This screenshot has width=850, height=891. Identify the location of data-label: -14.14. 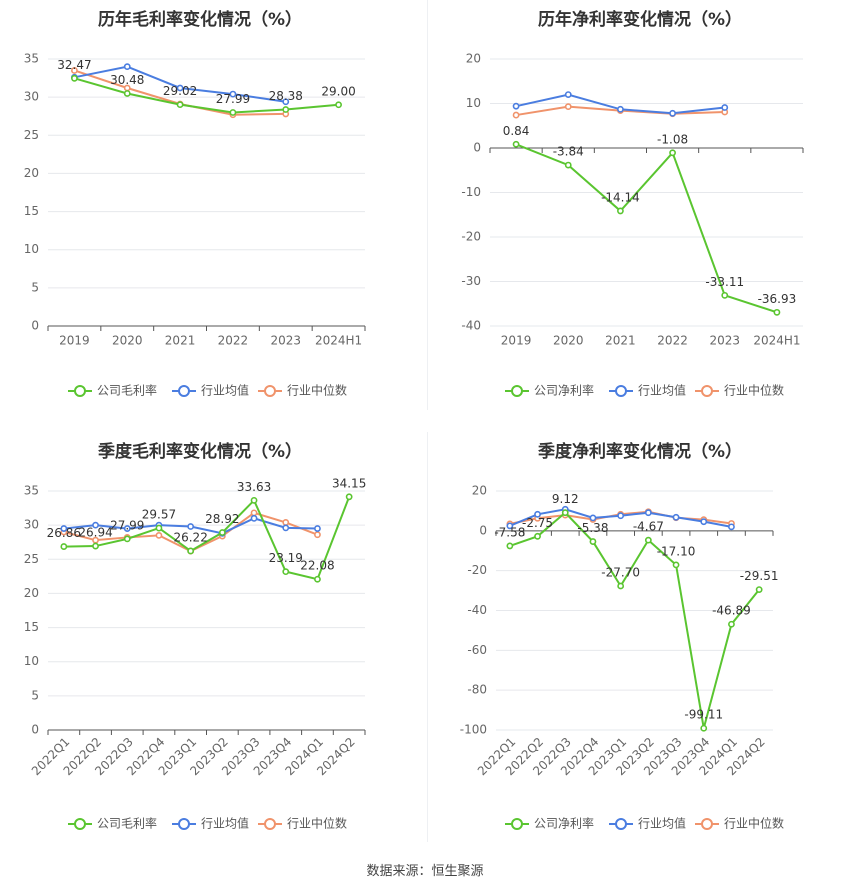
(620, 197).